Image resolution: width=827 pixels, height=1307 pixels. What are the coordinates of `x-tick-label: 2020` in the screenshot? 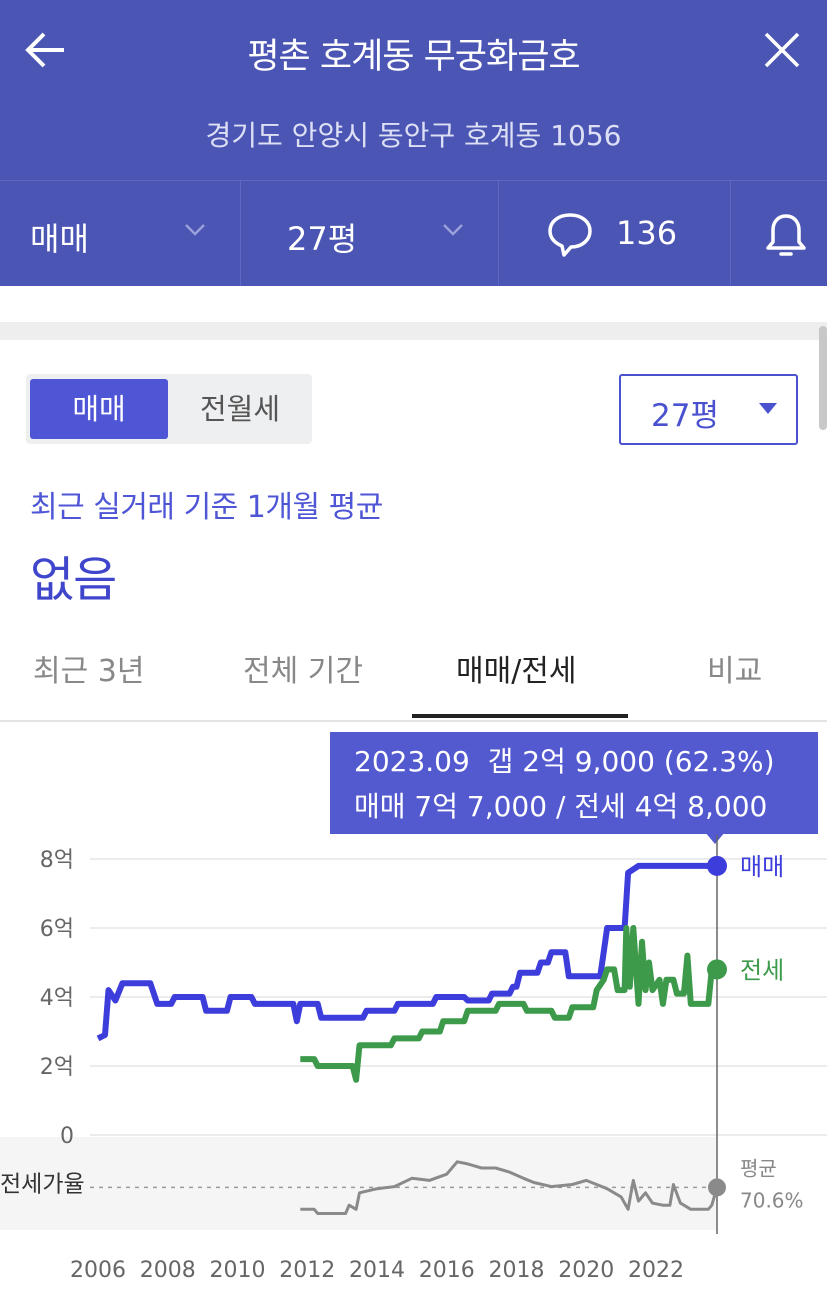 It's located at (586, 1270).